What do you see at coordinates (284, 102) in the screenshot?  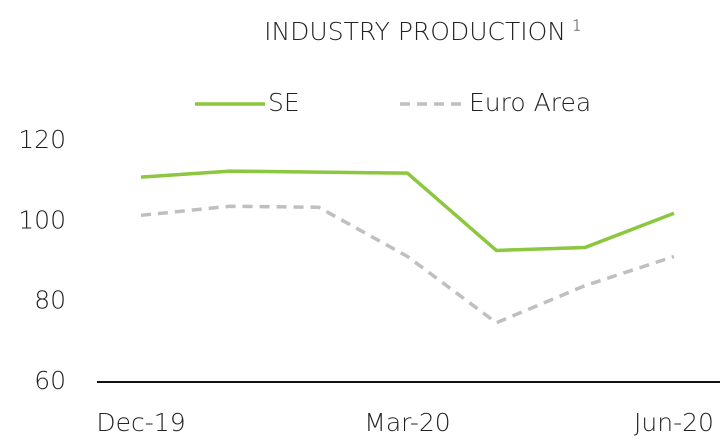 I see `legend-label: SE` at bounding box center [284, 102].